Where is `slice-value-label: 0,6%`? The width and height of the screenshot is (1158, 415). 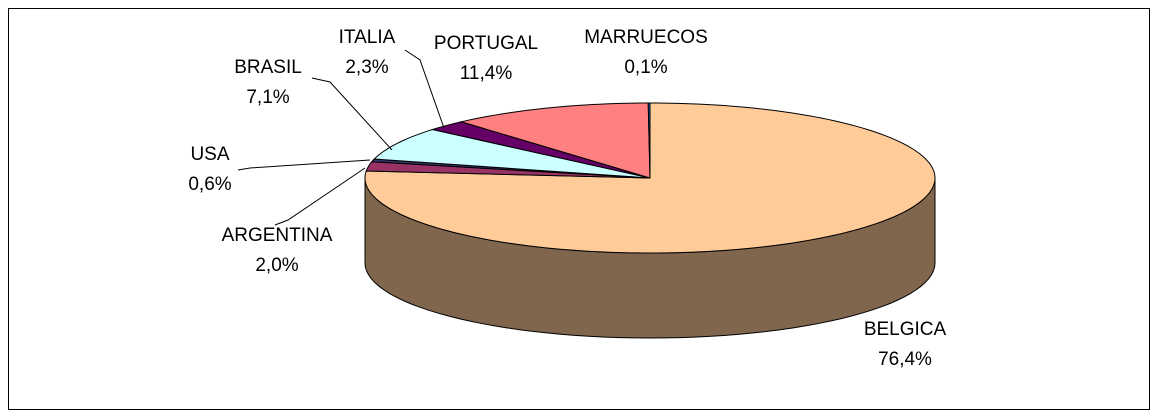
slice-value-label: 0,6% is located at coordinates (209, 184).